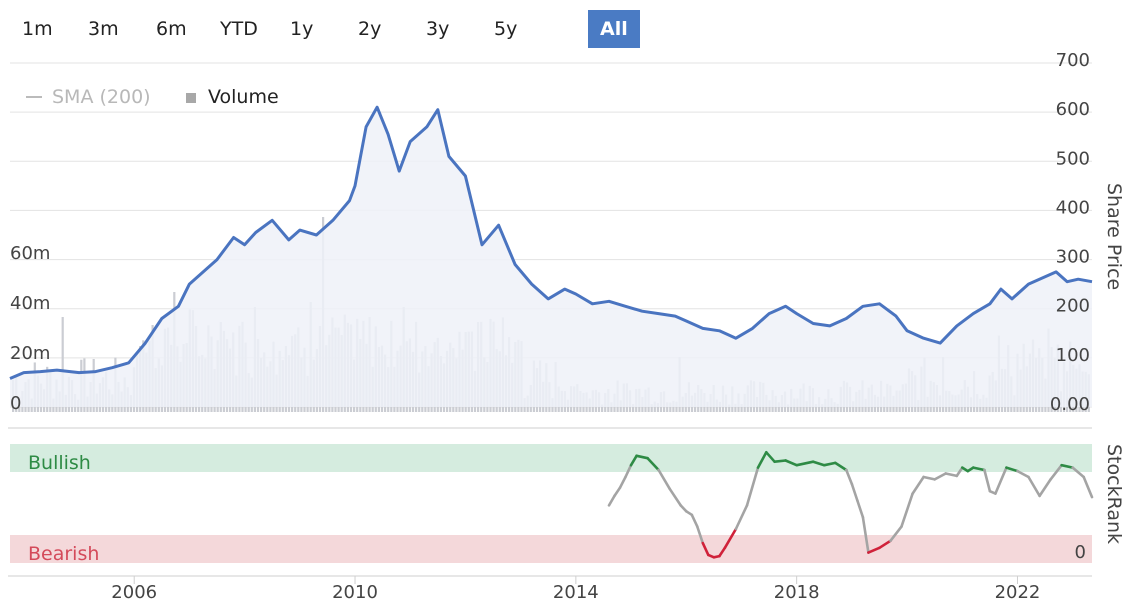 Image resolution: width=1142 pixels, height=604 pixels. Describe the element at coordinates (370, 29) in the screenshot. I see `range-button-2y: 2y` at that location.